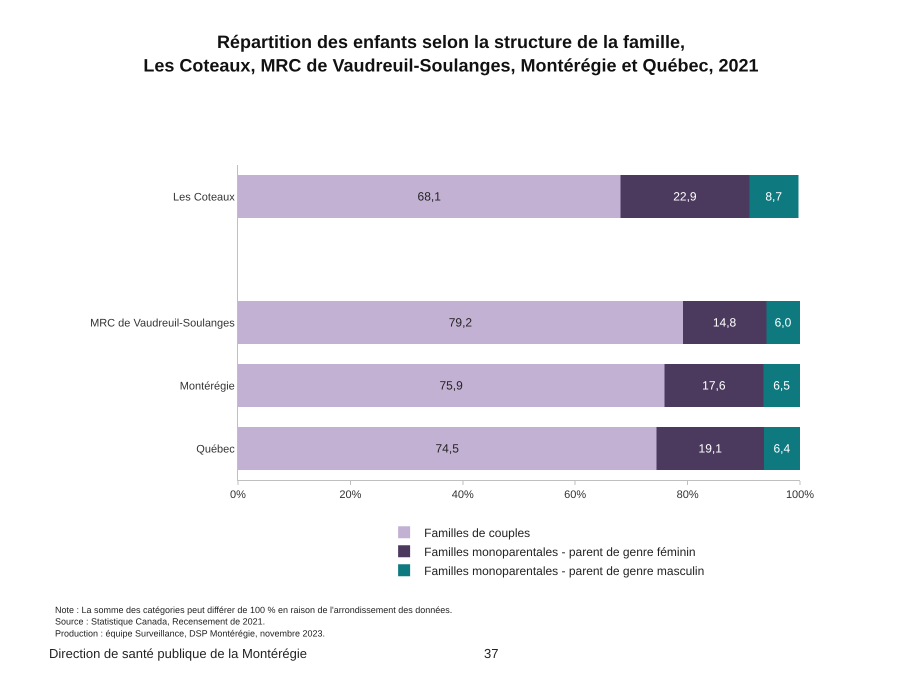  I want to click on data-label: 68,1, so click(430, 197).